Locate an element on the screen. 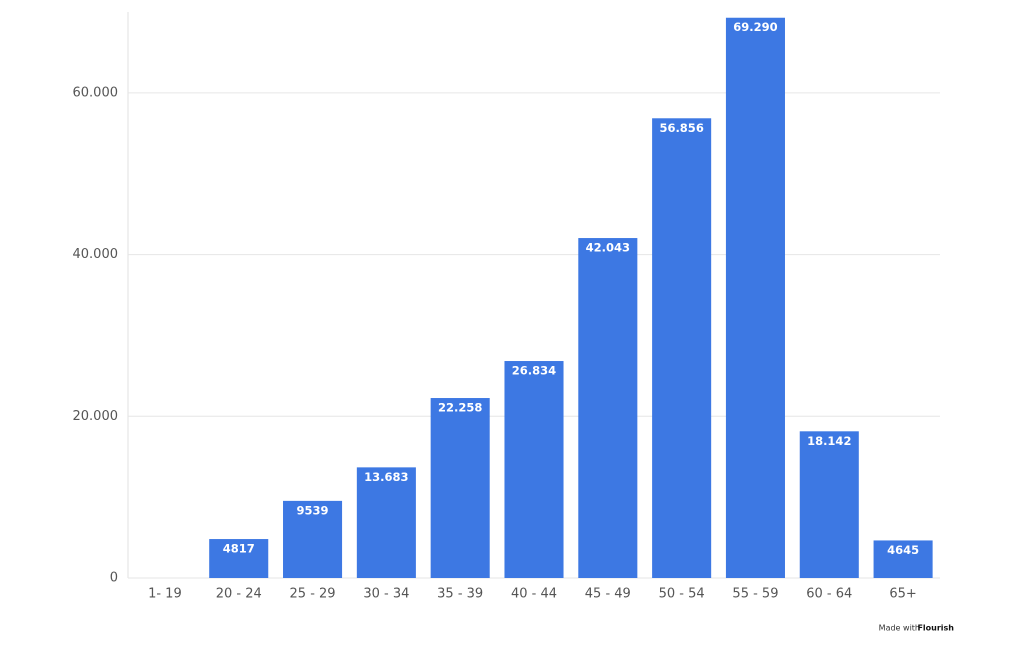 This screenshot has height=649, width=1024. value-label: 4645 is located at coordinates (903, 550).